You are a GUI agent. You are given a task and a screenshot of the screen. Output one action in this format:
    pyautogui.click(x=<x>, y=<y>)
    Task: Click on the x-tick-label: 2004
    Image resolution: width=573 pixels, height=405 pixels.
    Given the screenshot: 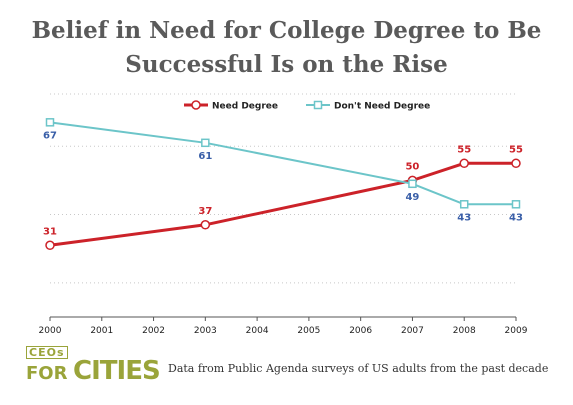 What is the action you would take?
    pyautogui.click(x=257, y=331)
    